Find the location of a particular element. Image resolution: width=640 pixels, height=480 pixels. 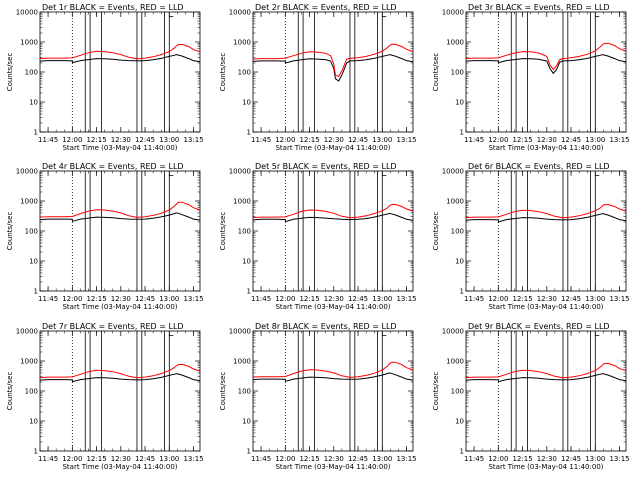

panel-title: Det 3r BLACK = Events, RED = LLD is located at coordinates (539, 7).